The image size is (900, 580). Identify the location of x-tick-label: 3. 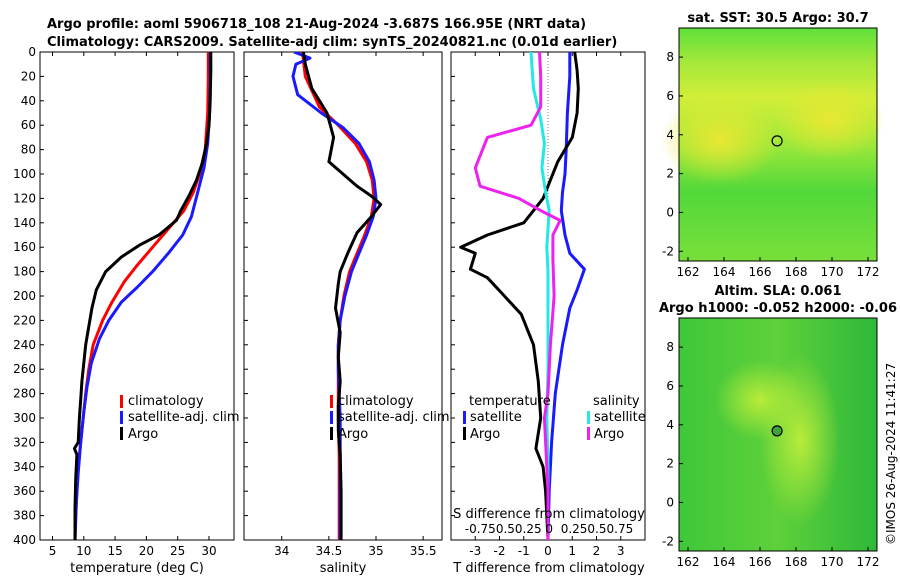
(621, 551).